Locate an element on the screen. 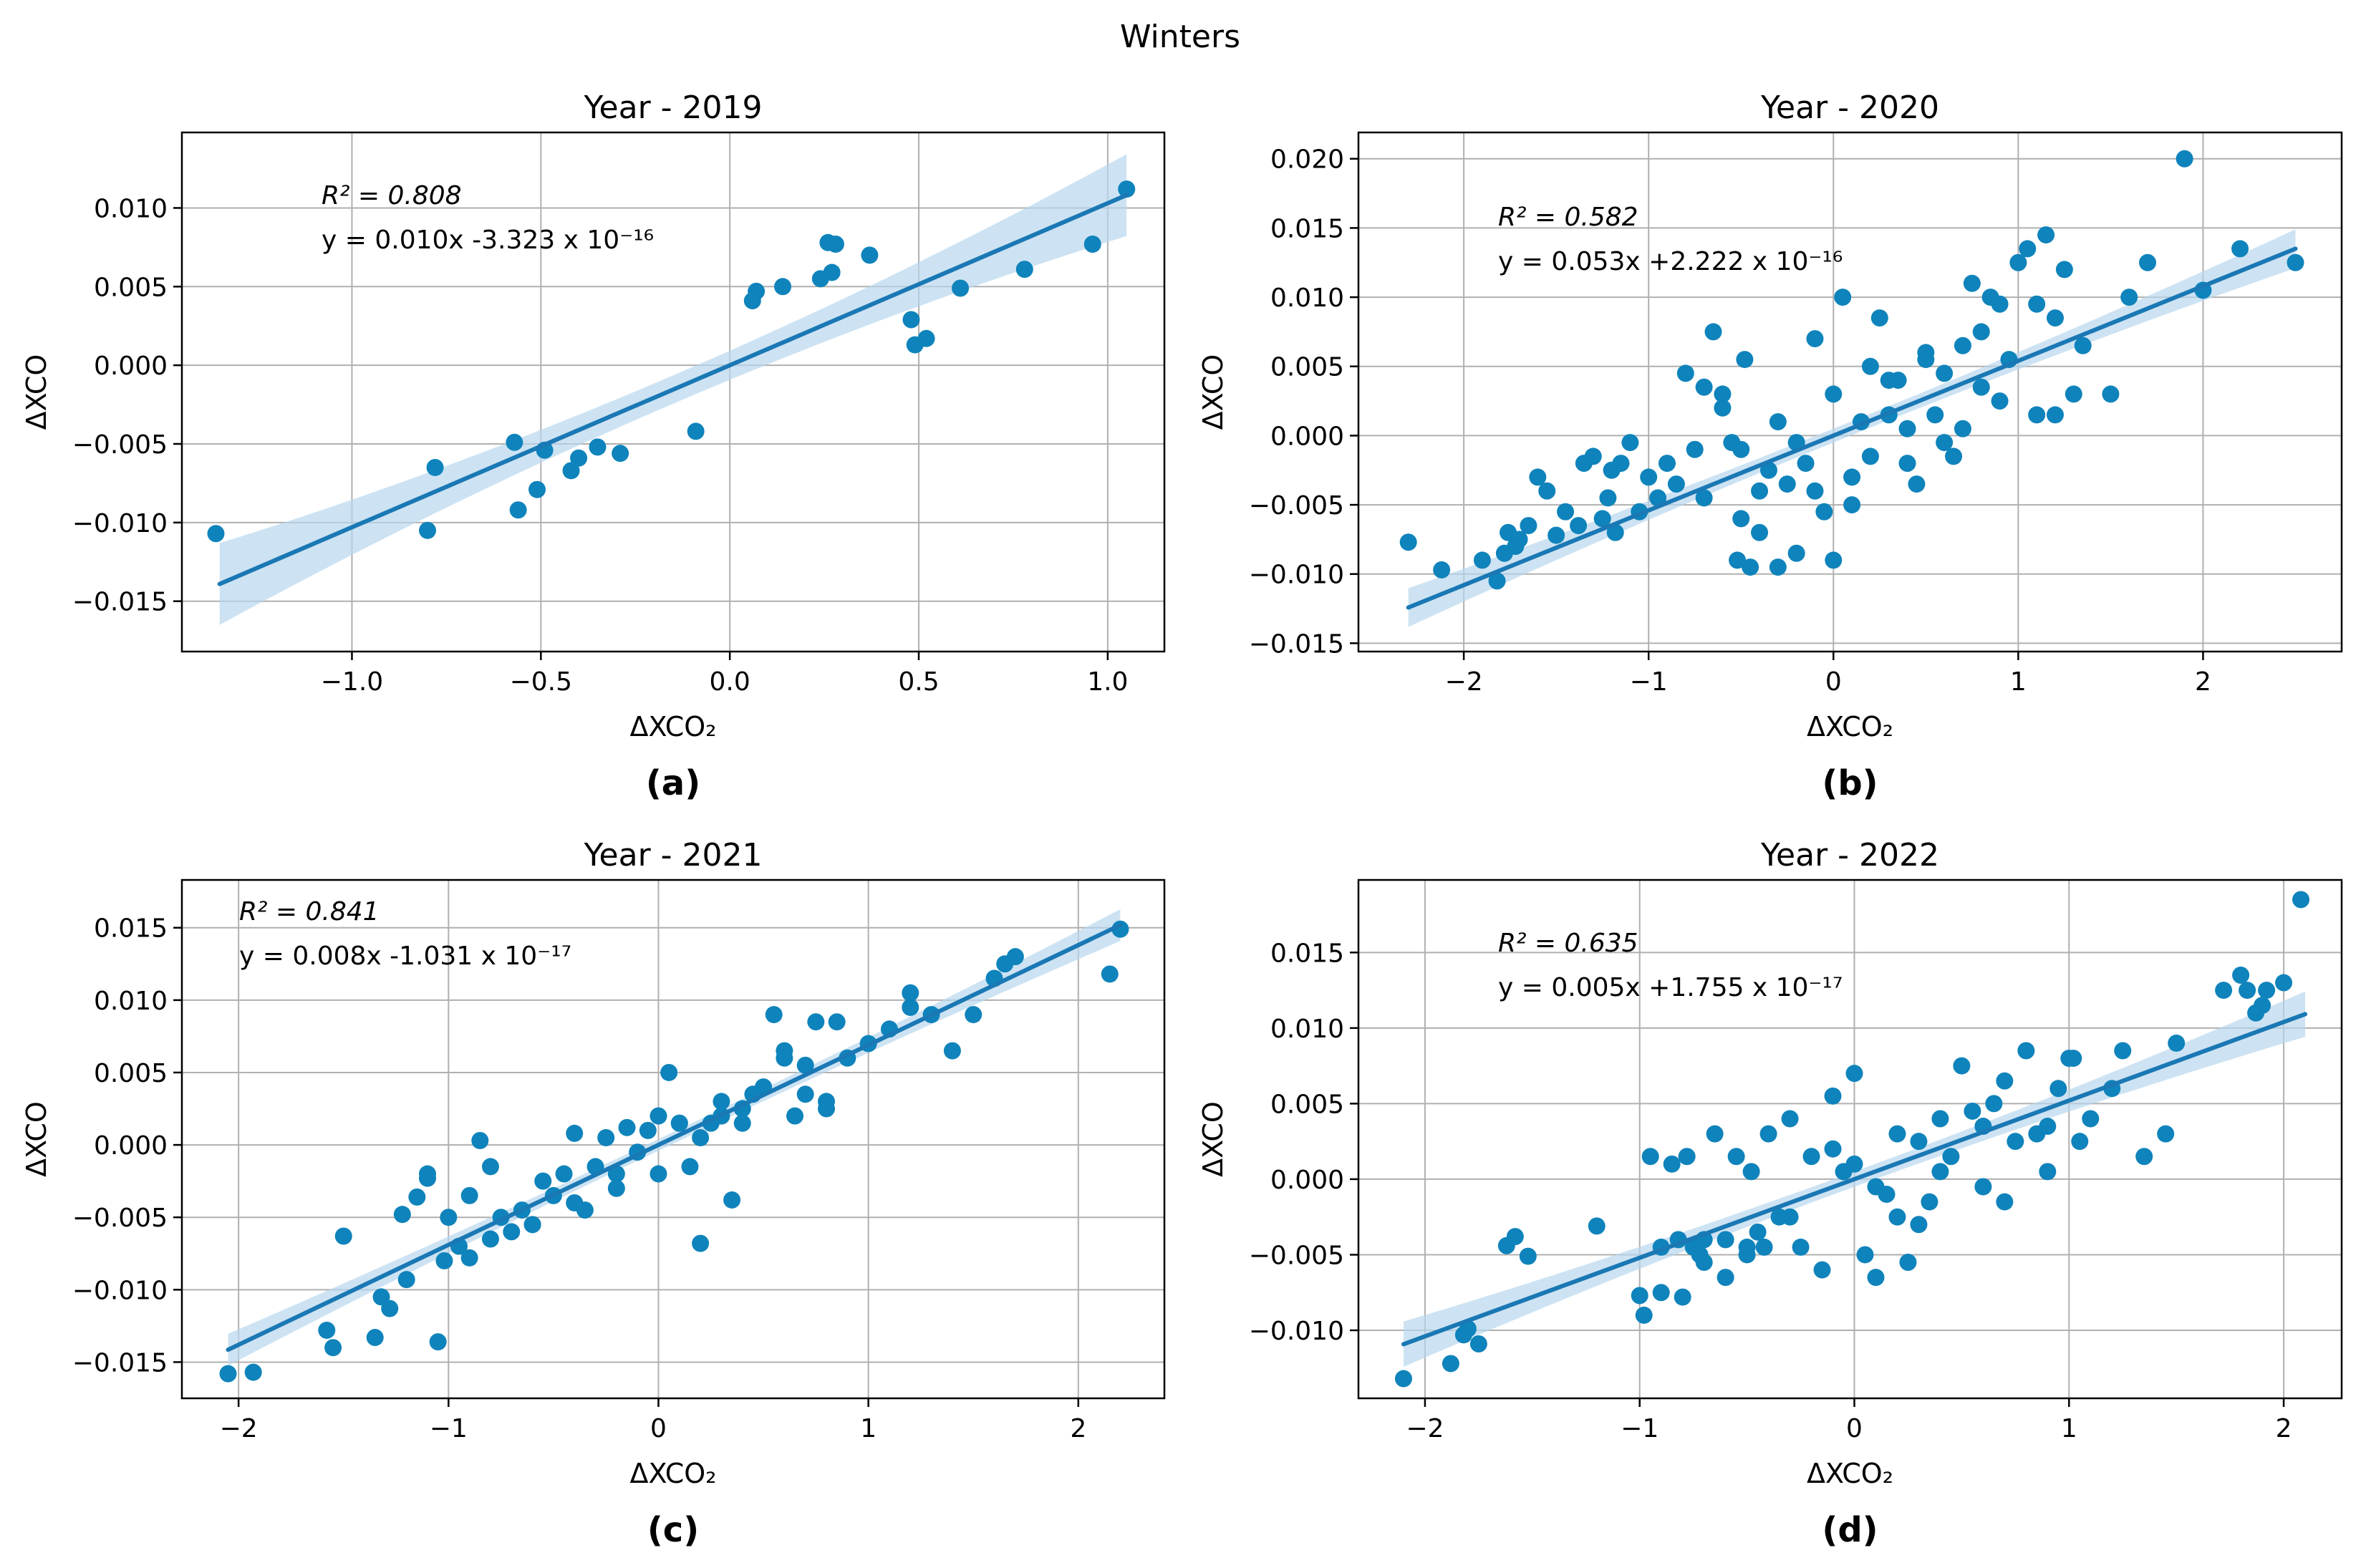 This screenshot has height=1568, width=2361. regression-equation: y = 0.010x -3.323 x 10⁻¹⁶ is located at coordinates (488, 240).